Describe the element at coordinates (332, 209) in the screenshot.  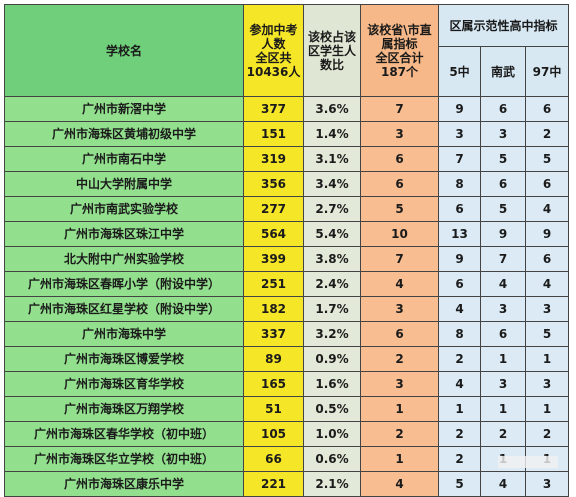
I see `cell-ratio: 2.7%` at that location.